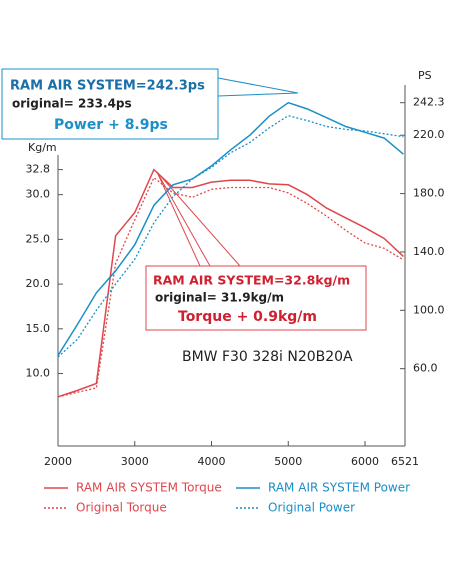  I want to click on y-tick-label: 32.8, so click(38, 169).